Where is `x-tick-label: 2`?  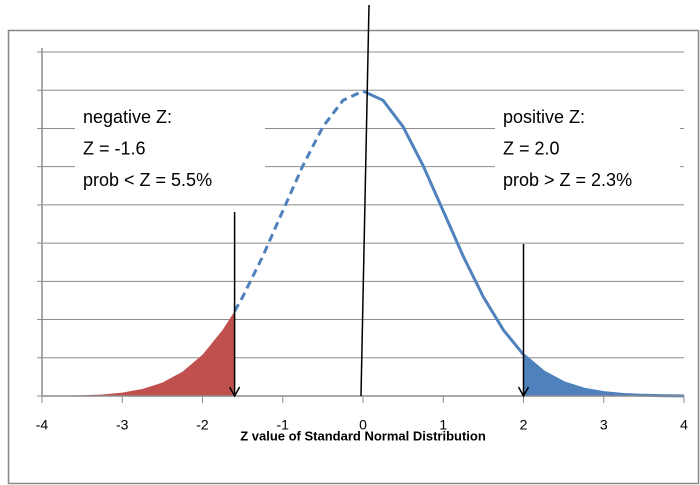 x-tick-label: 2 is located at coordinates (524, 425).